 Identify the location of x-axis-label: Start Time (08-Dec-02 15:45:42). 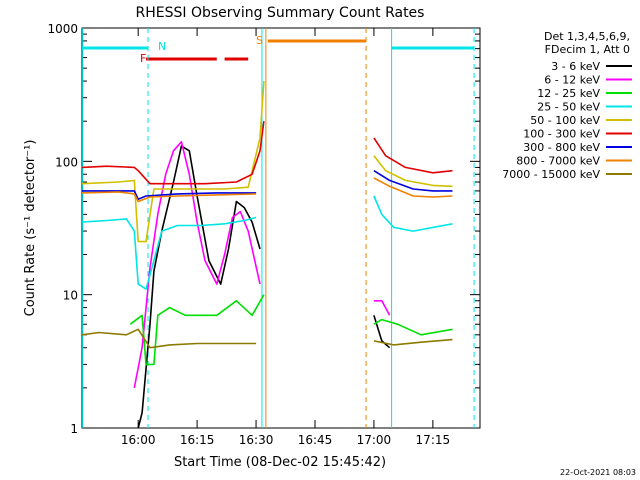
(280, 462).